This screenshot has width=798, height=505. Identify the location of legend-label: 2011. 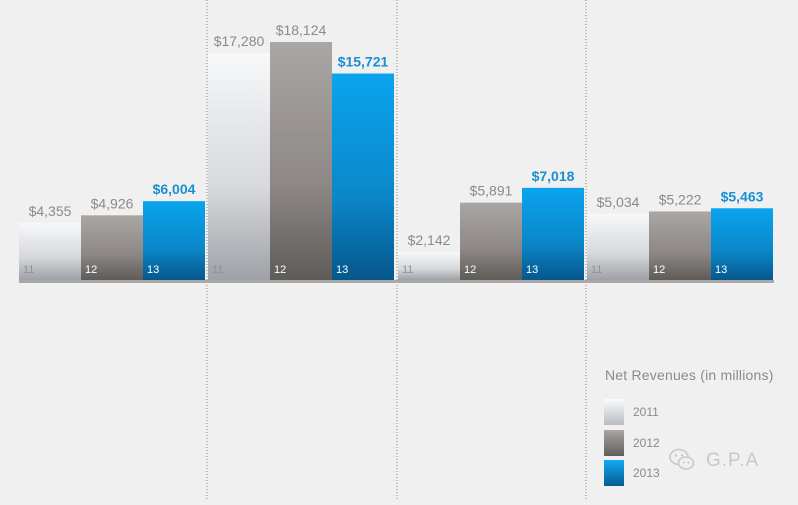
(646, 412).